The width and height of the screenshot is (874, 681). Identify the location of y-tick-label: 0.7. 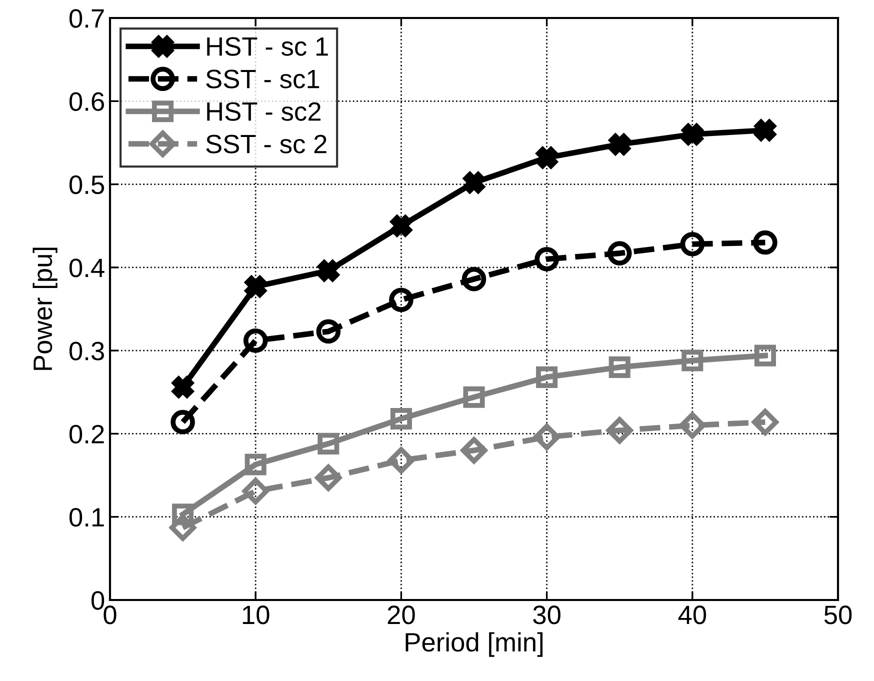
(86, 18).